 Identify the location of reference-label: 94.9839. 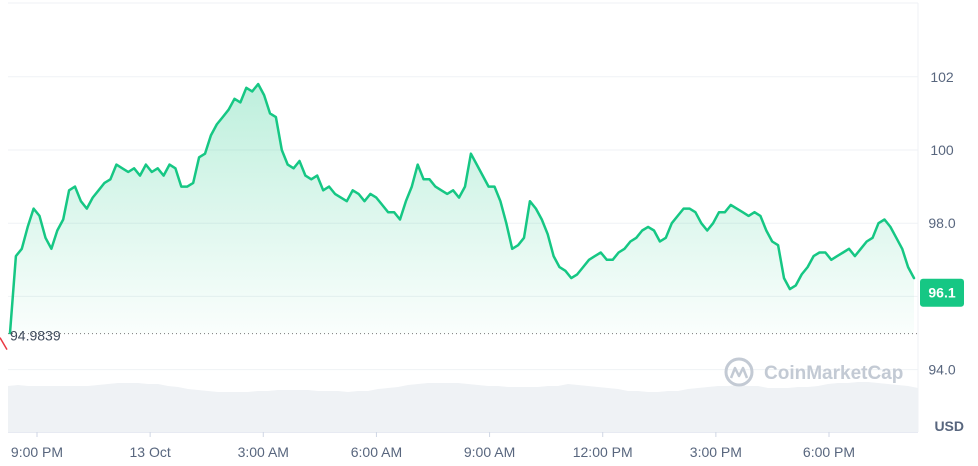
(35, 336).